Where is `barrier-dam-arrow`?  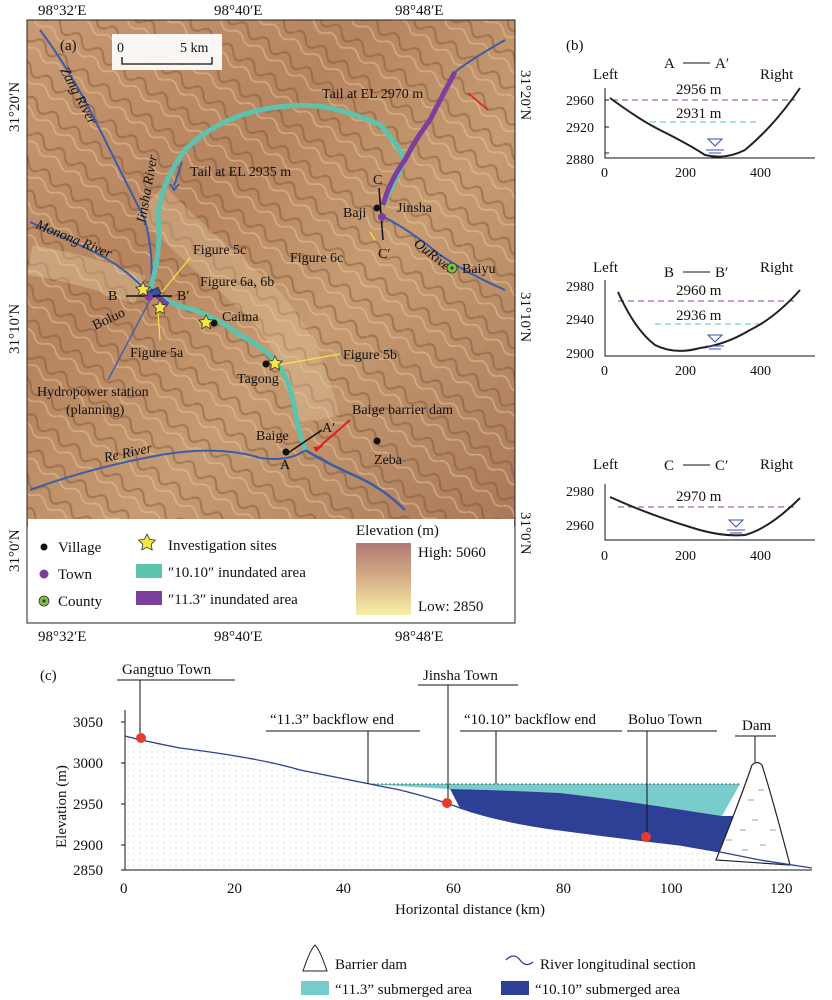
barrier-dam-arrow is located at coordinates (334, 434).